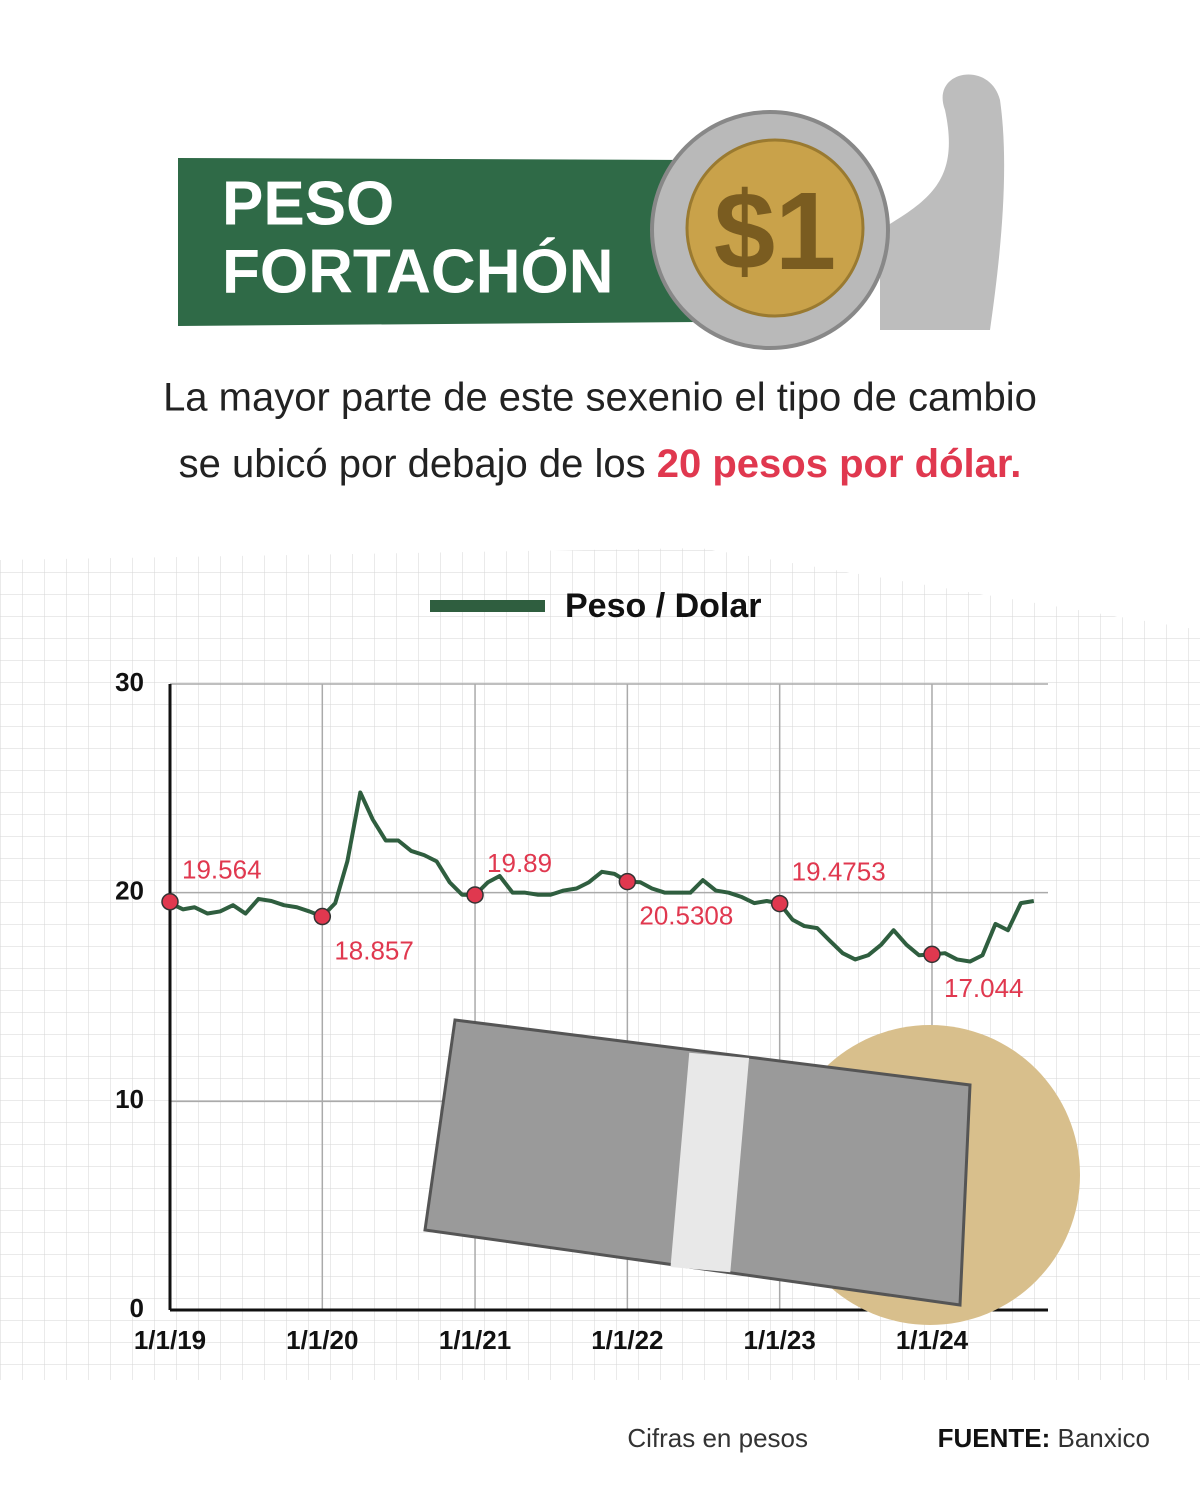 This screenshot has width=1200, height=1500. I want to click on coin-illustration: $1, so click(827, 212).